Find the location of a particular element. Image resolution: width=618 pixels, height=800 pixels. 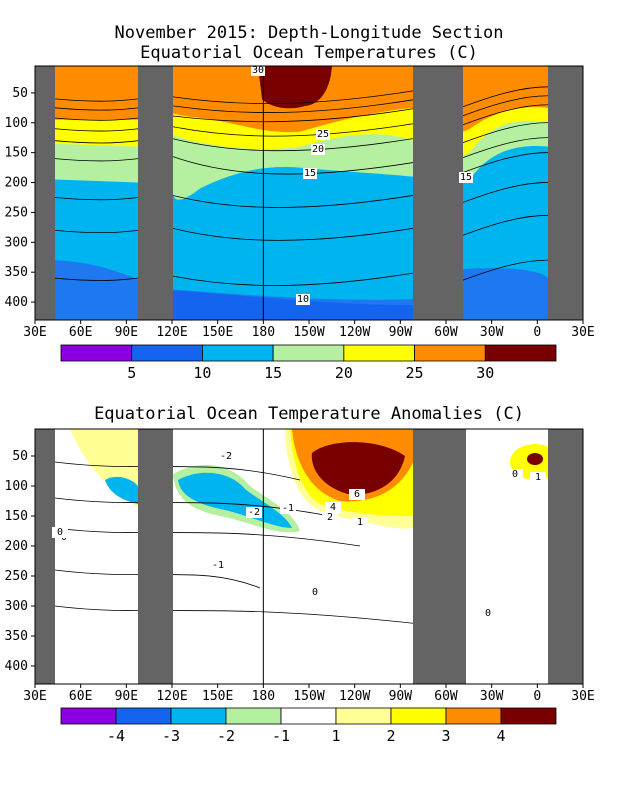

coldest-band is located at coordinates (293, 305).